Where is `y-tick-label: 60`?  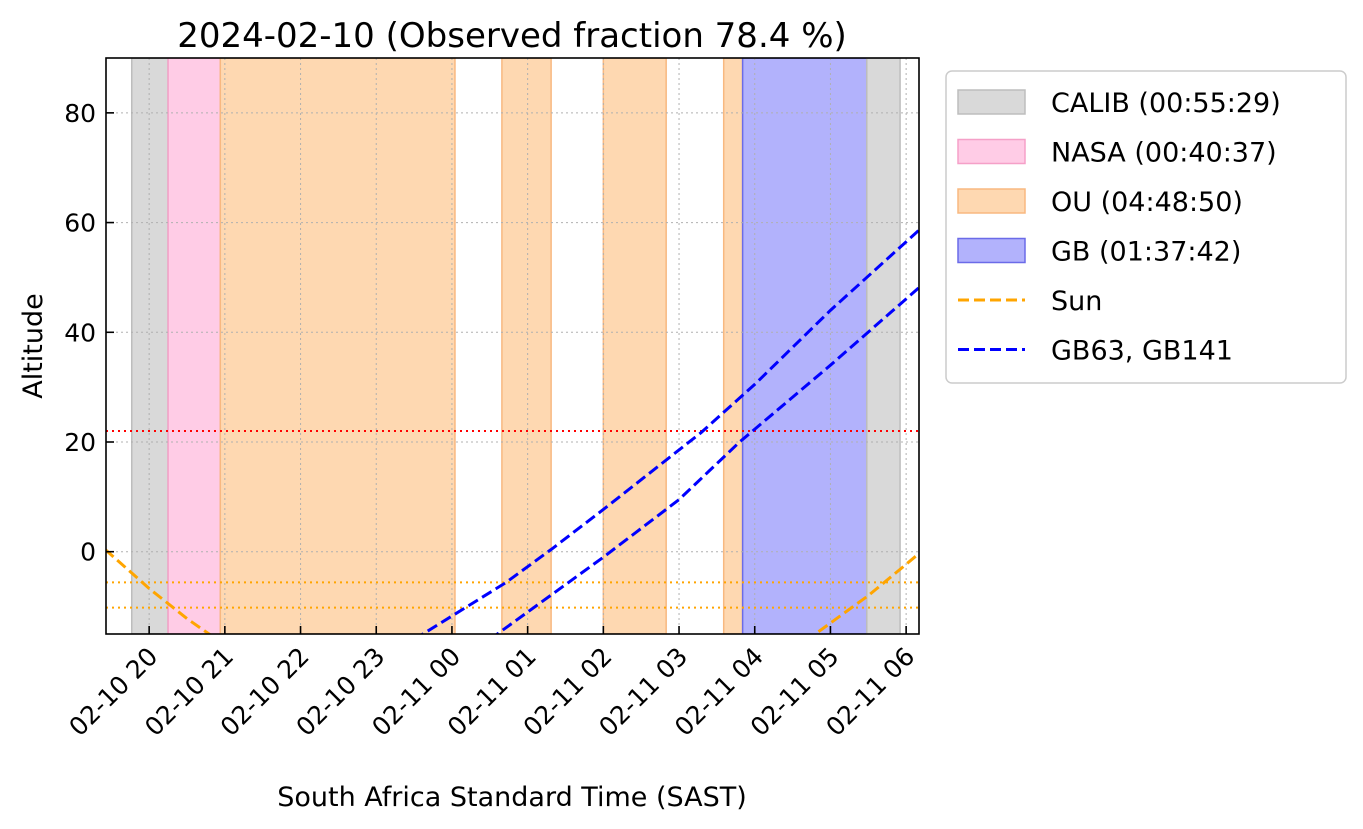 y-tick-label: 60 is located at coordinates (80, 223).